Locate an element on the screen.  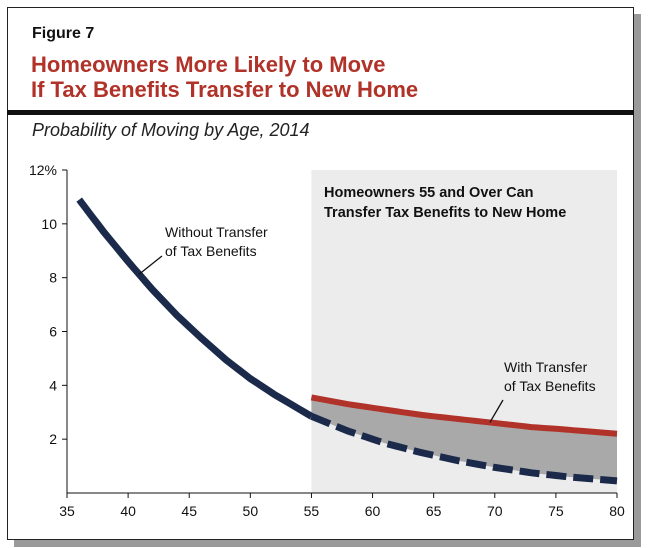
y-tick-label: 10 is located at coordinates (49, 224).